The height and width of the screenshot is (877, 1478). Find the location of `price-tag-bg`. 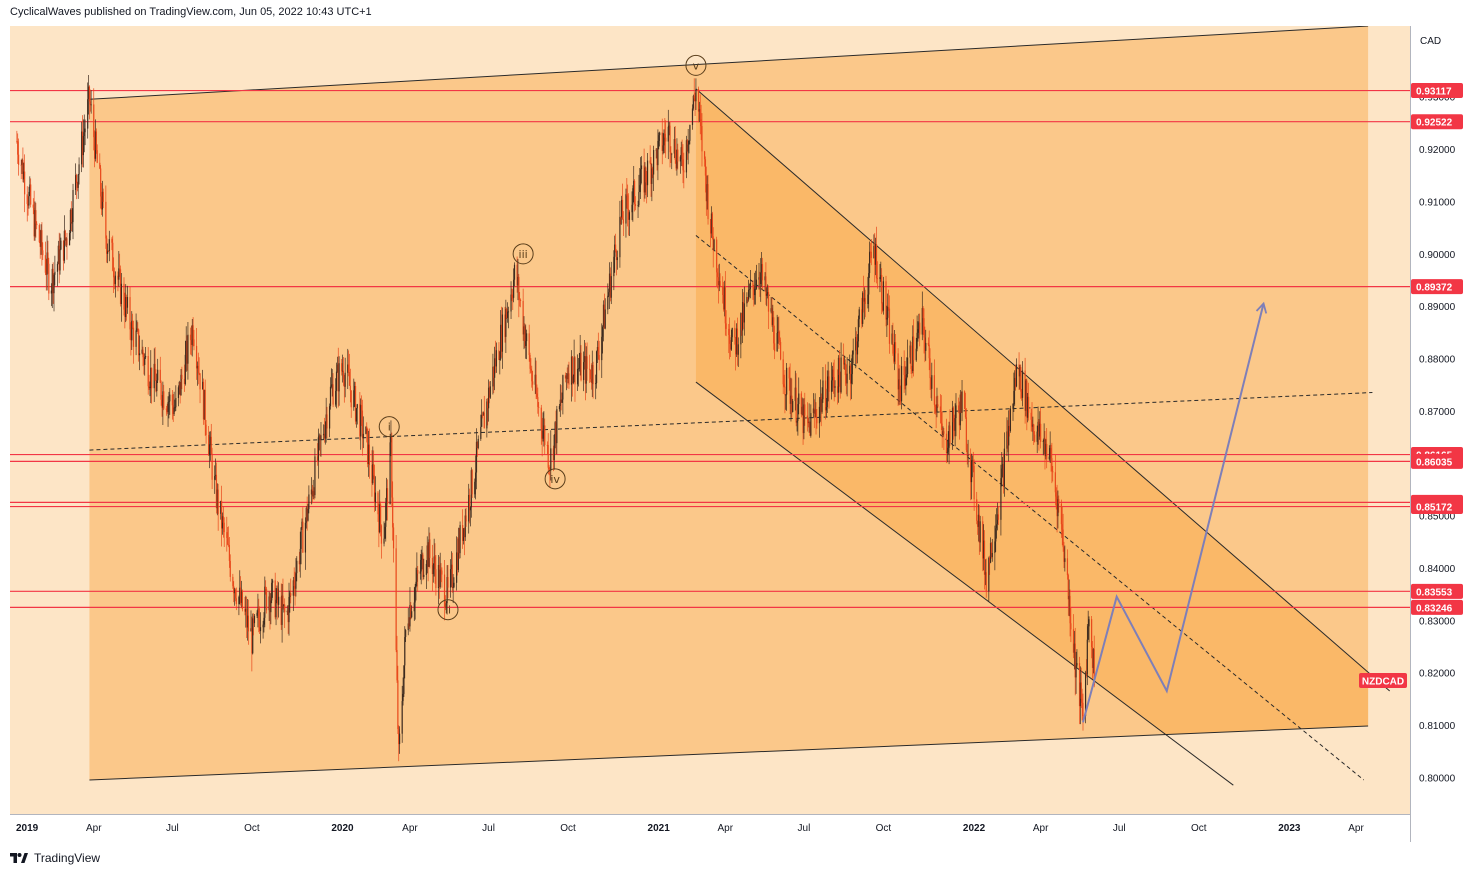

price-tag-bg is located at coordinates (1437, 461).